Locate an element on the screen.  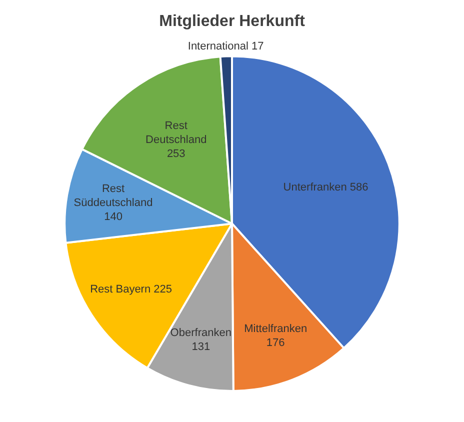
data-label: 140 is located at coordinates (113, 216).